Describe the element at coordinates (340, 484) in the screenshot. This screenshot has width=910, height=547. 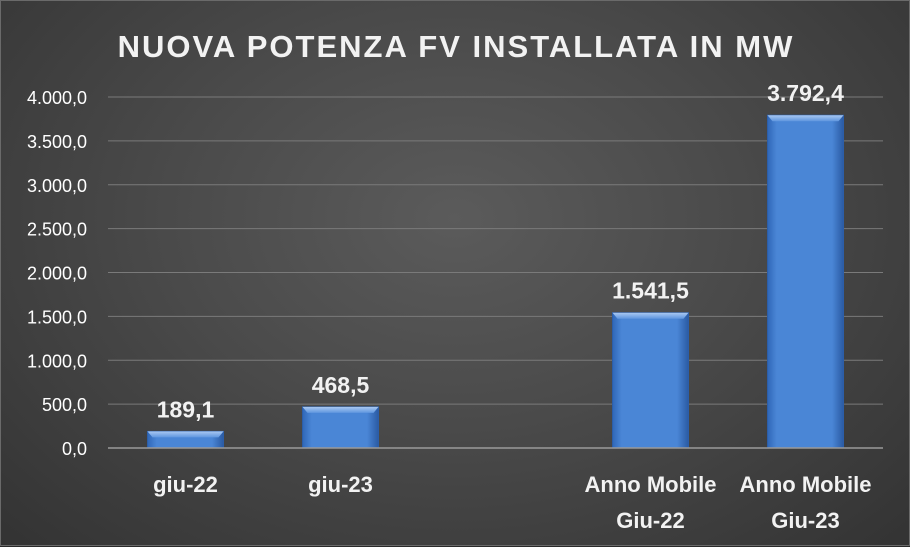
I see `x-tick-label: giu-23` at that location.